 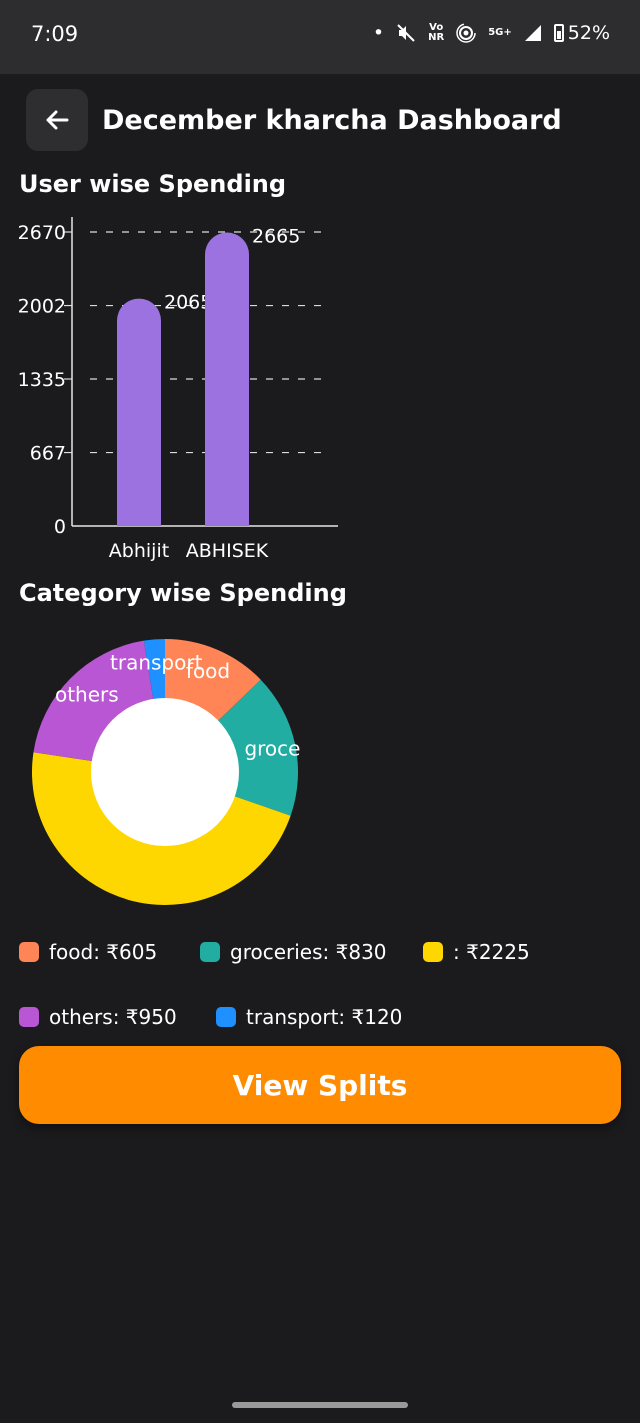 I want to click on legend-item-food: food: ₹605, so click(x=88, y=952).